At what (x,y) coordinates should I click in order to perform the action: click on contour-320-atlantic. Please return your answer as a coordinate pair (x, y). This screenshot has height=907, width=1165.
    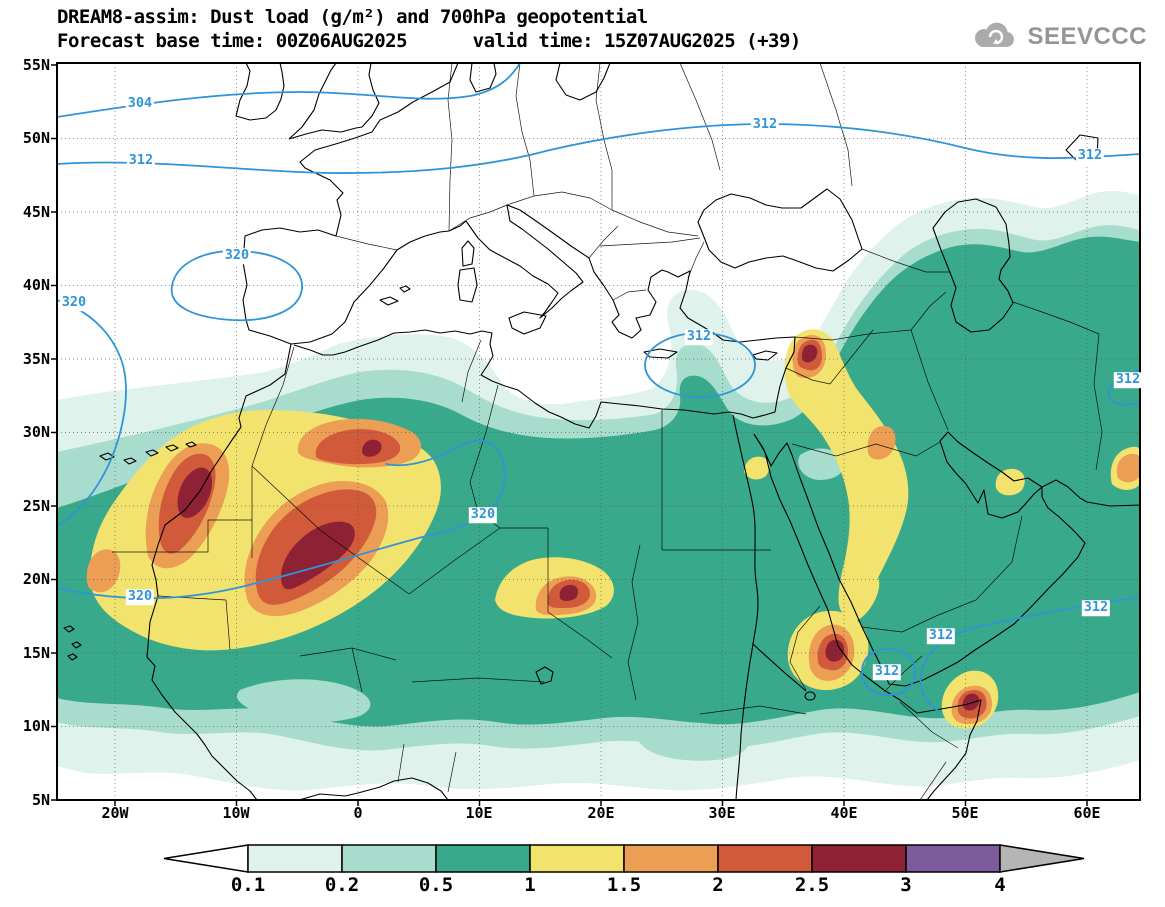
    Looking at the image, I should click on (92, 413).